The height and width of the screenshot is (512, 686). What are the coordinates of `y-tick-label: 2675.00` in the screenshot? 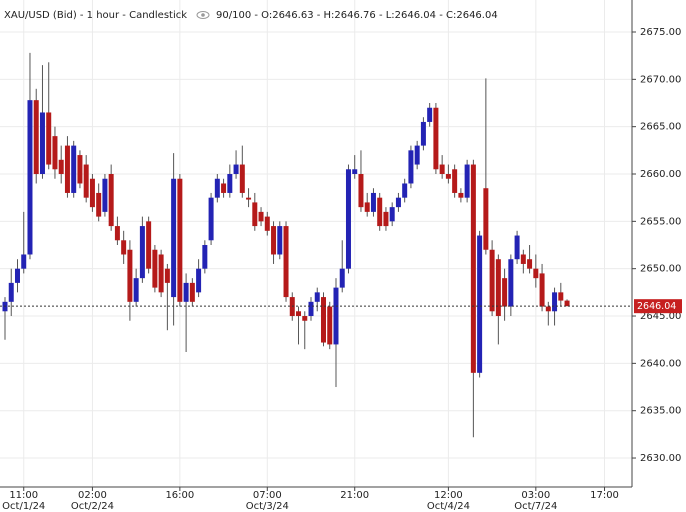 It's located at (660, 32).